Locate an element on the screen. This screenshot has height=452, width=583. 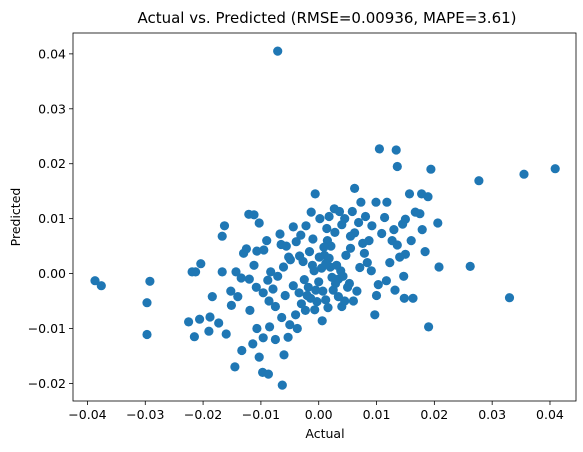
x-tick-label: −0.03 is located at coordinates (145, 414).